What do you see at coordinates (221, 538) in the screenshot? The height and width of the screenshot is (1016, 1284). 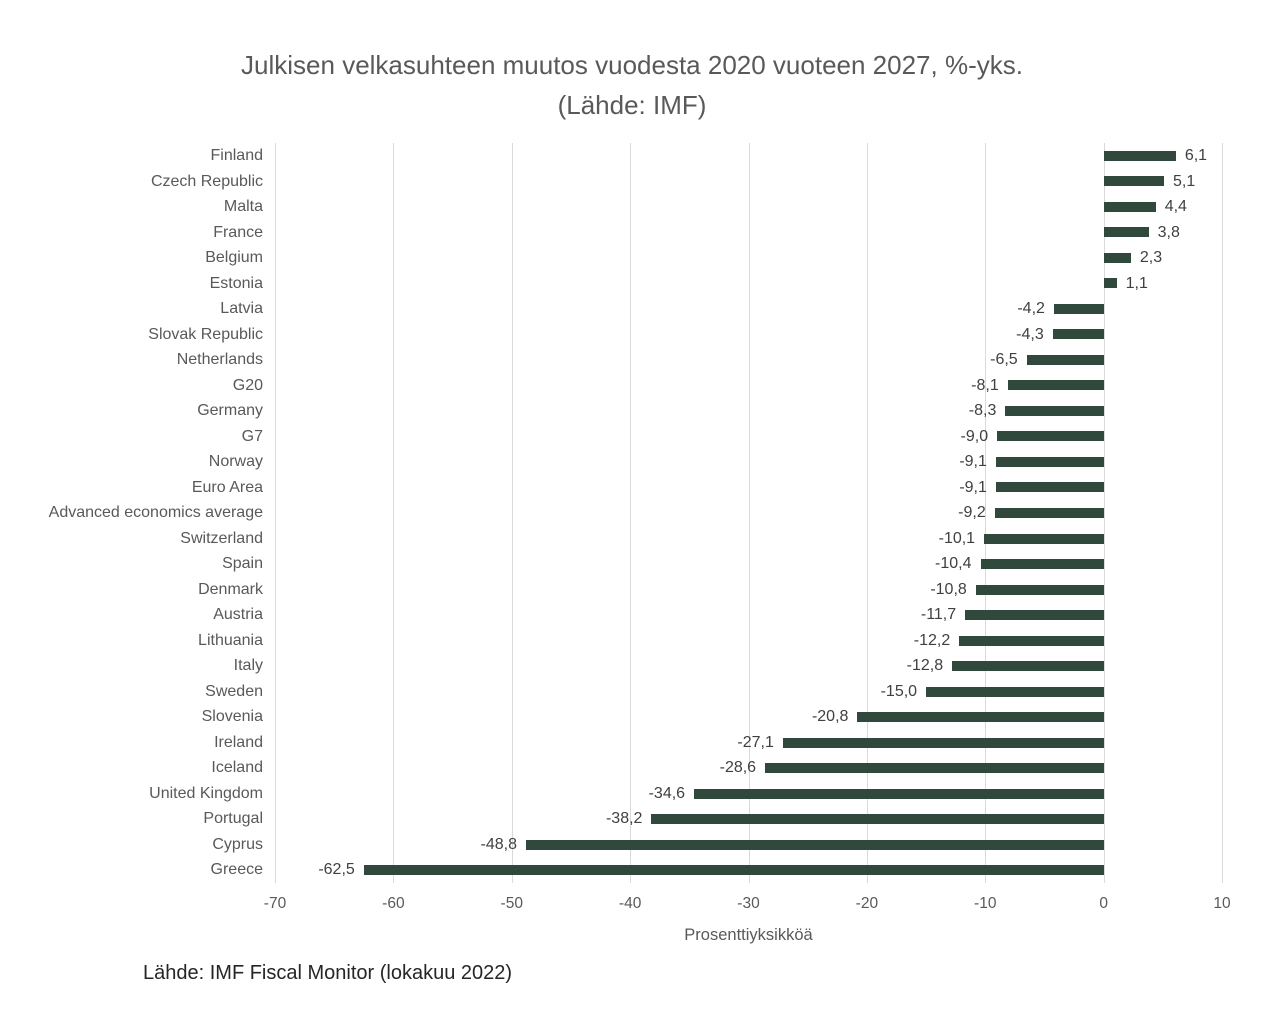 I see `category-label: Switzerland` at bounding box center [221, 538].